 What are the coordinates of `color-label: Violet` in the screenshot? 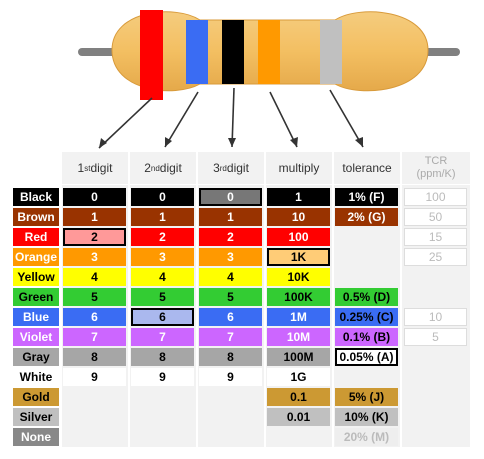 It's located at (36, 337).